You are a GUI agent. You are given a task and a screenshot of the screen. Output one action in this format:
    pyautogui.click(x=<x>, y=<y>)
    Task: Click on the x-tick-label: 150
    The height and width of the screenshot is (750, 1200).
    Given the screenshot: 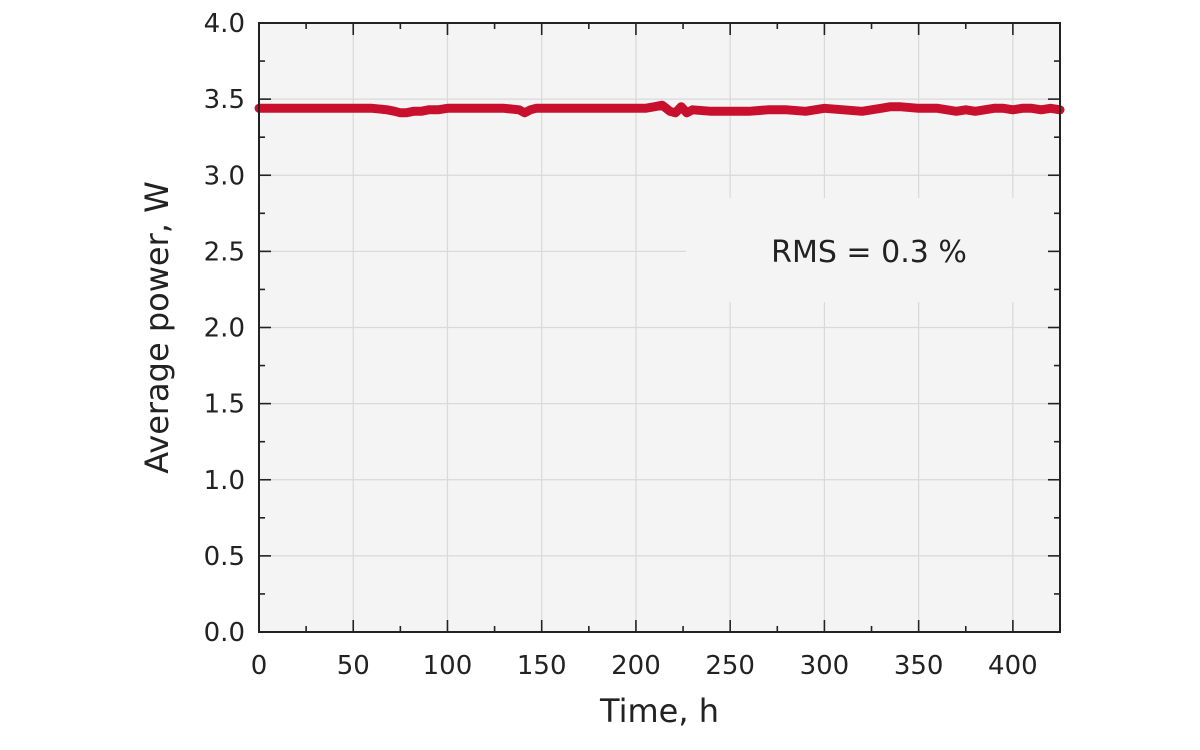 What is the action you would take?
    pyautogui.click(x=542, y=666)
    